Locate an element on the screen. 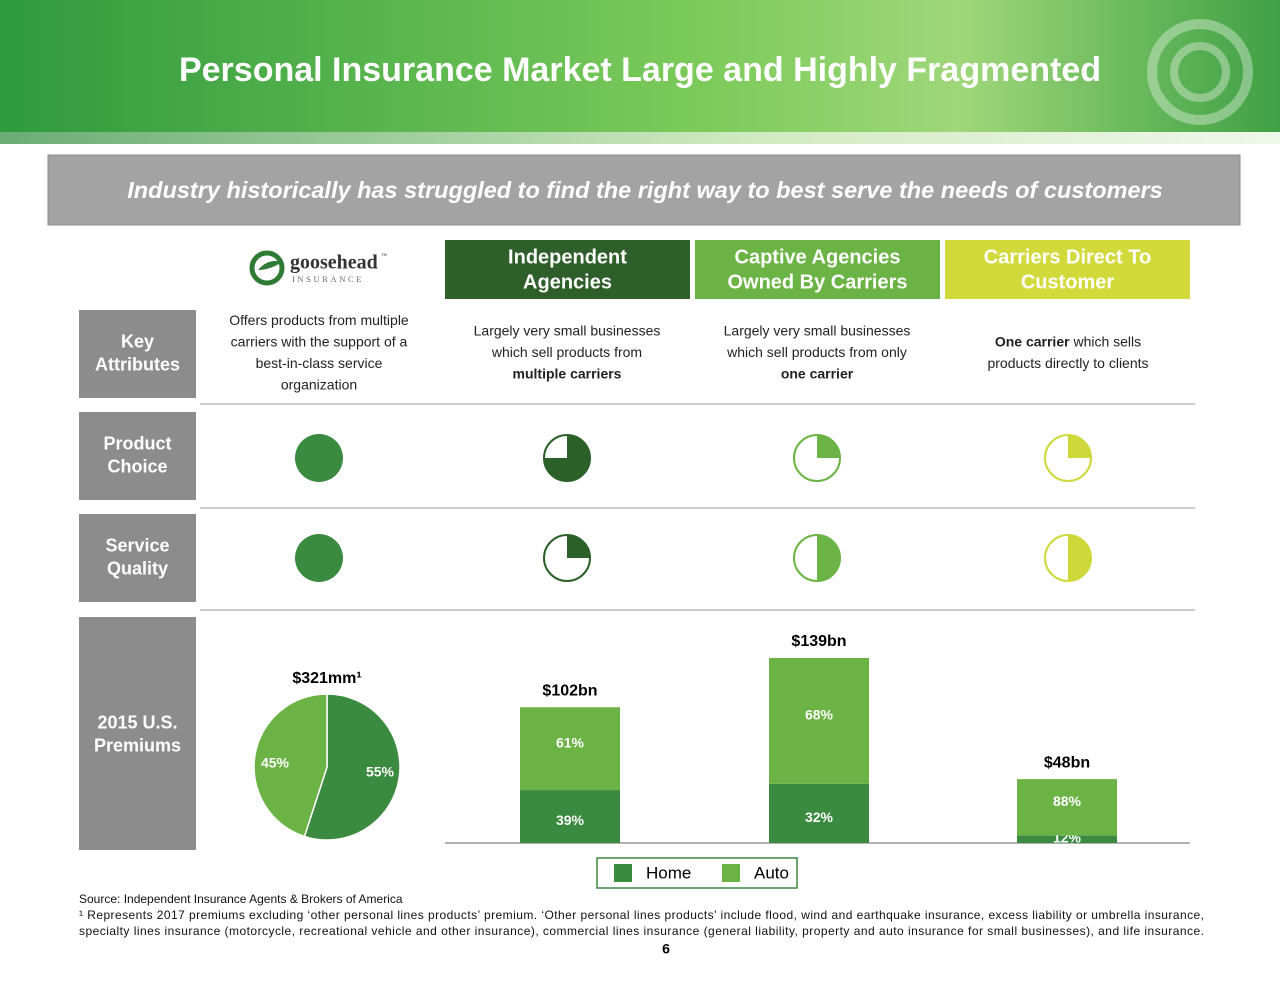 This screenshot has height=989, width=1280. page-number: 6 is located at coordinates (666, 949).